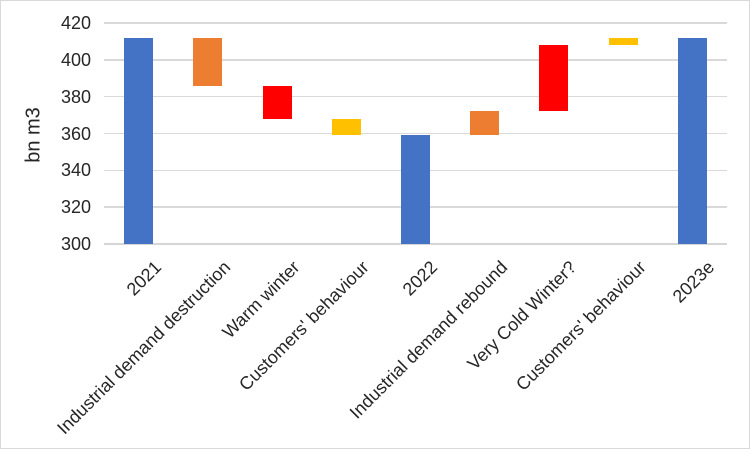 The height and width of the screenshot is (449, 750). I want to click on category-label-7: Customers' behaviour, so click(580, 326).